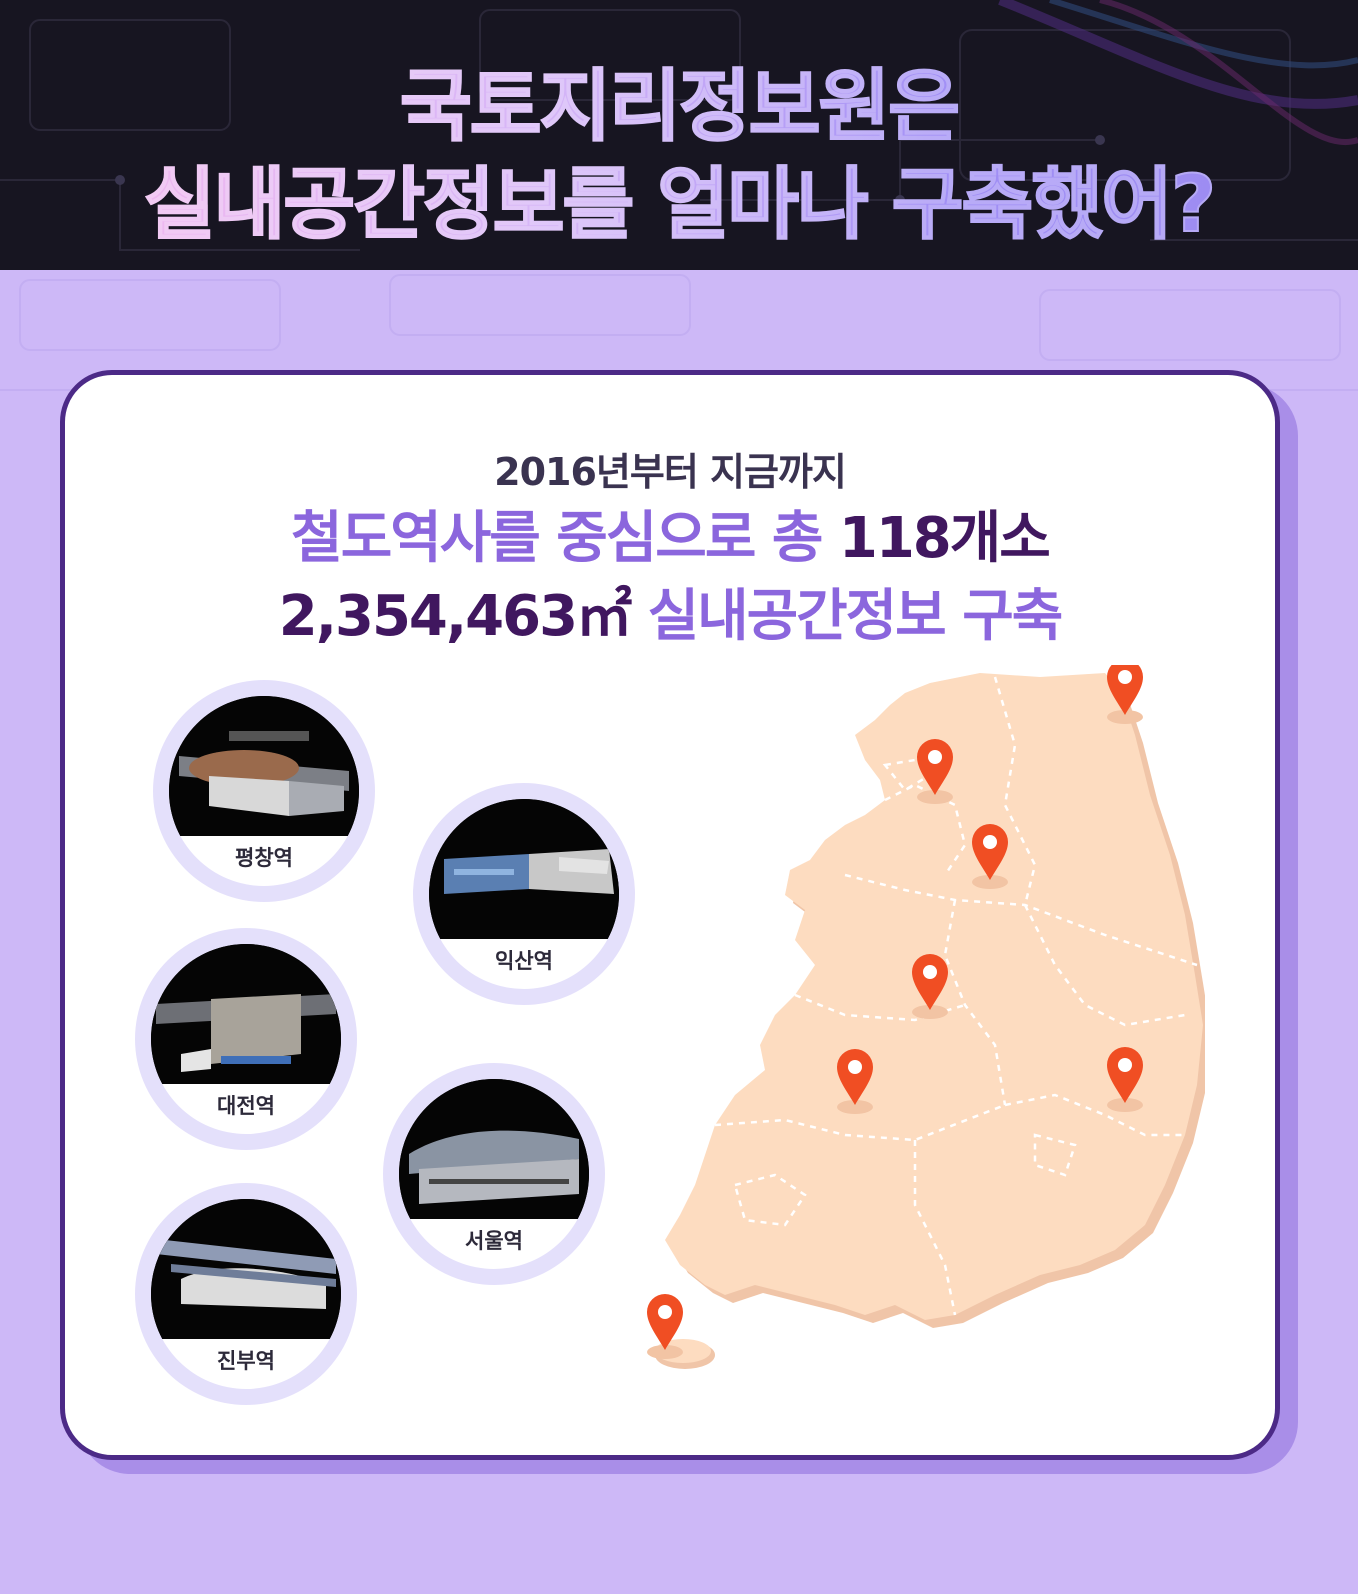  Describe the element at coordinates (494, 1241) in the screenshot. I see `station-label: 서울역` at that location.